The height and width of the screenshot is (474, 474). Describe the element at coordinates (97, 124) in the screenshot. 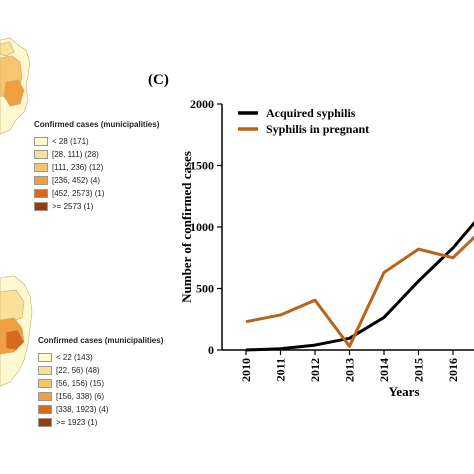

I see `map-top-legend-title: Confirmed cases (municipalities)` at that location.